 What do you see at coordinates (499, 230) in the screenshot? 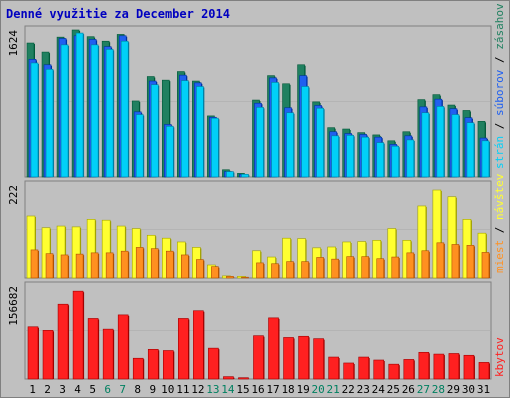
I see `legend-middle-part-1: /` at bounding box center [499, 230].